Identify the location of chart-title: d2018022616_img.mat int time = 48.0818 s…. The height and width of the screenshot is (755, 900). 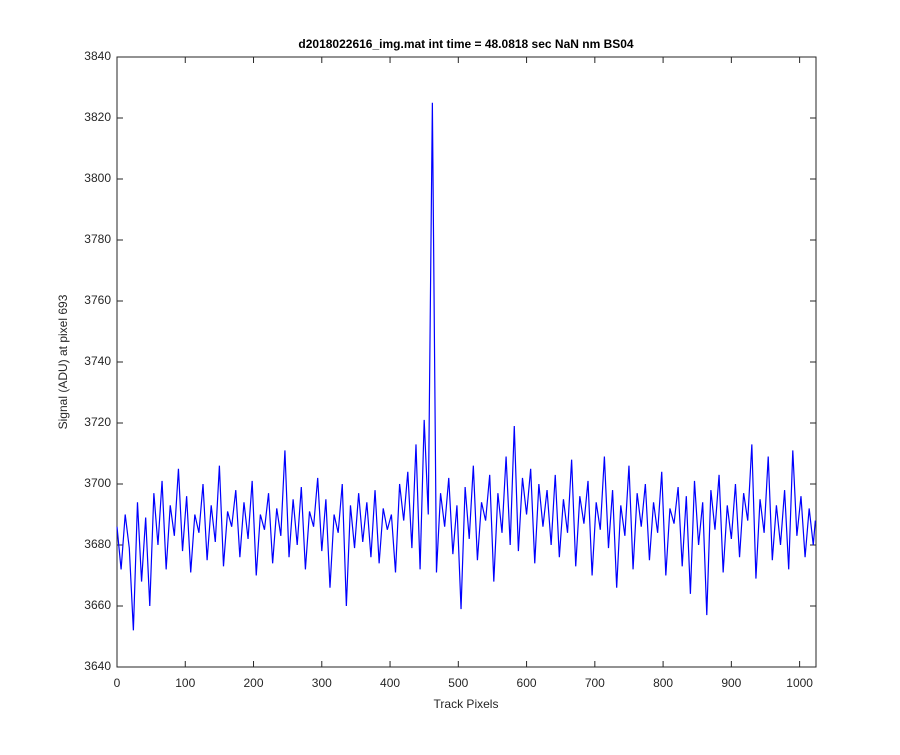
(466, 44).